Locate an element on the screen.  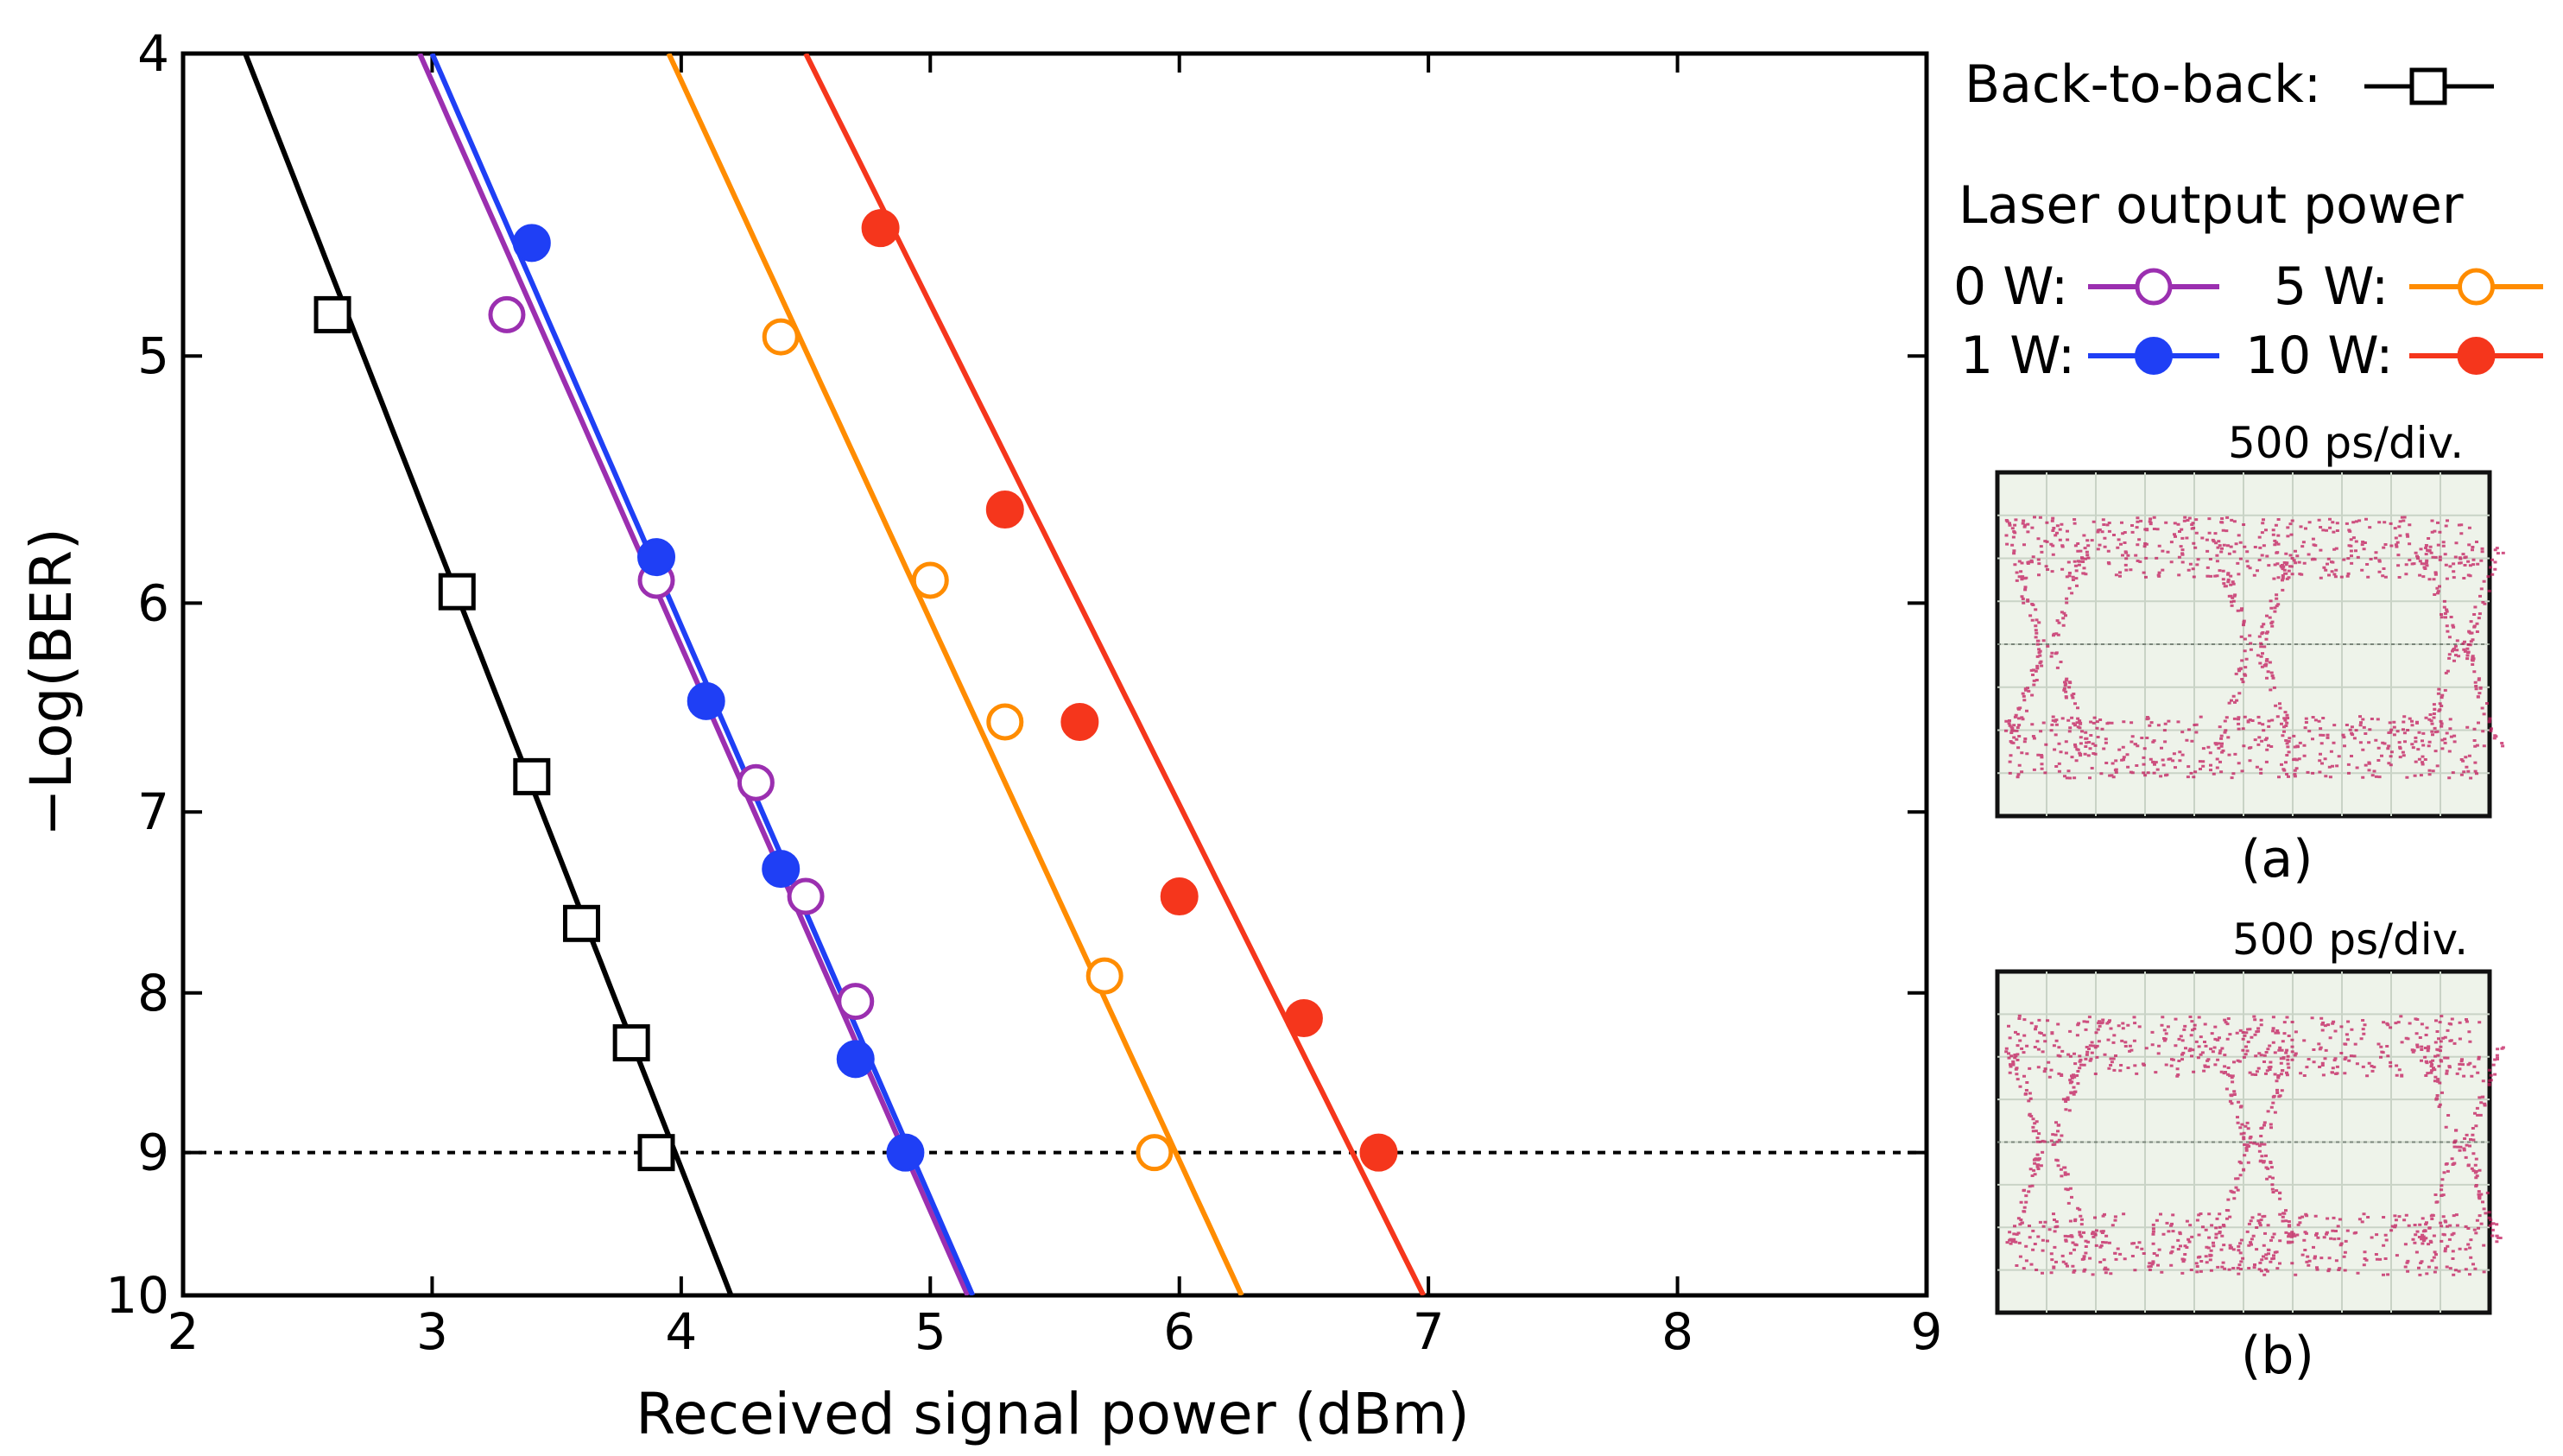
legend-5w-label: 5 W: is located at coordinates (2331, 286).